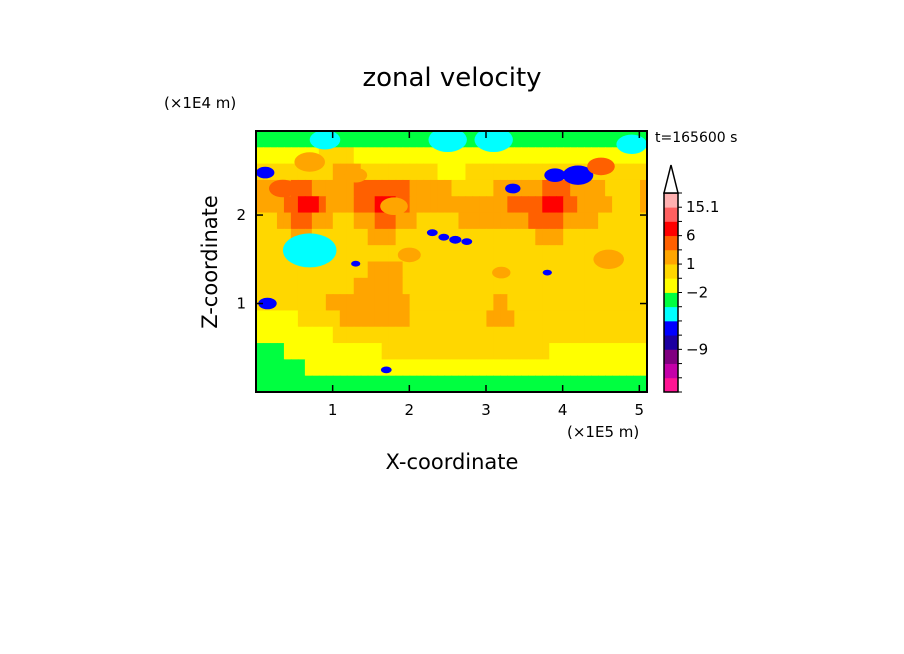 The image size is (904, 654). What do you see at coordinates (696, 138) in the screenshot?
I see `time-label: t=165600 s` at bounding box center [696, 138].